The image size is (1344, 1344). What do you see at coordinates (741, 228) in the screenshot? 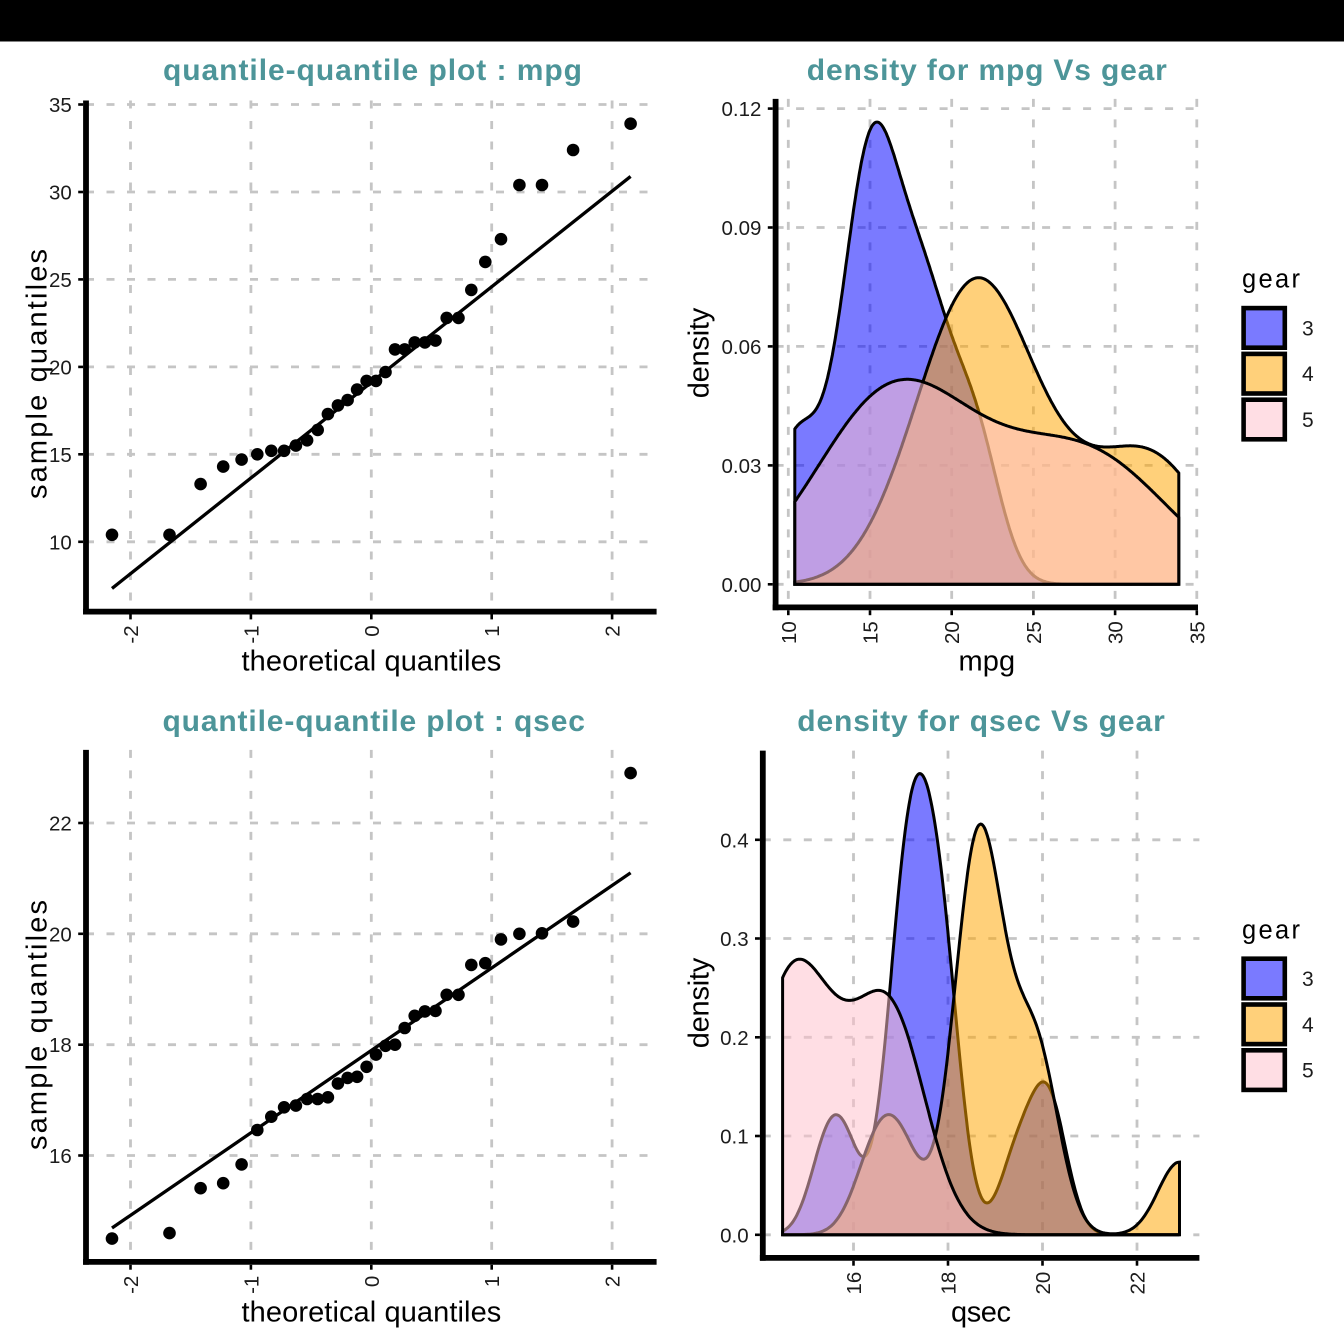
I see `svg-text: 0.09` at bounding box center [741, 228].